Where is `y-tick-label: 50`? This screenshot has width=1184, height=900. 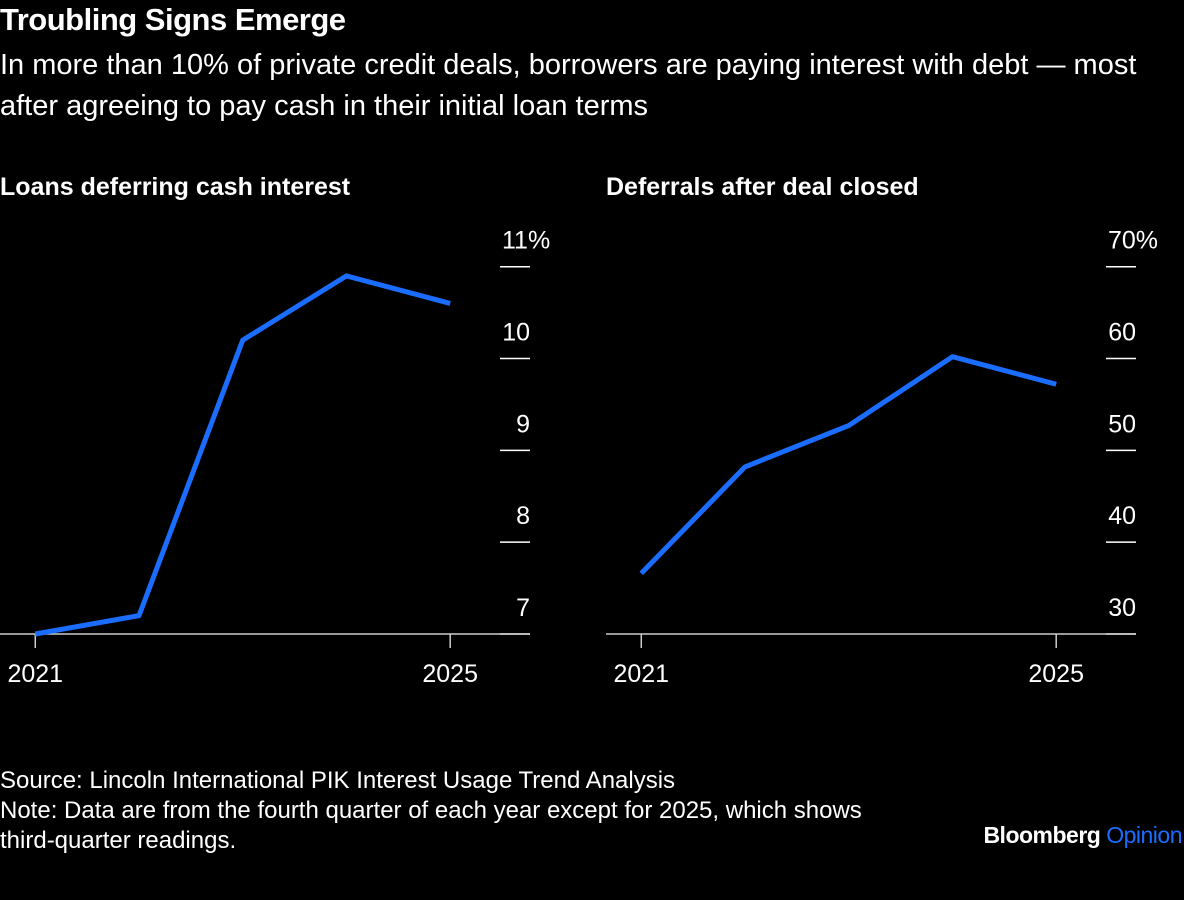 y-tick-label: 50 is located at coordinates (1122, 424).